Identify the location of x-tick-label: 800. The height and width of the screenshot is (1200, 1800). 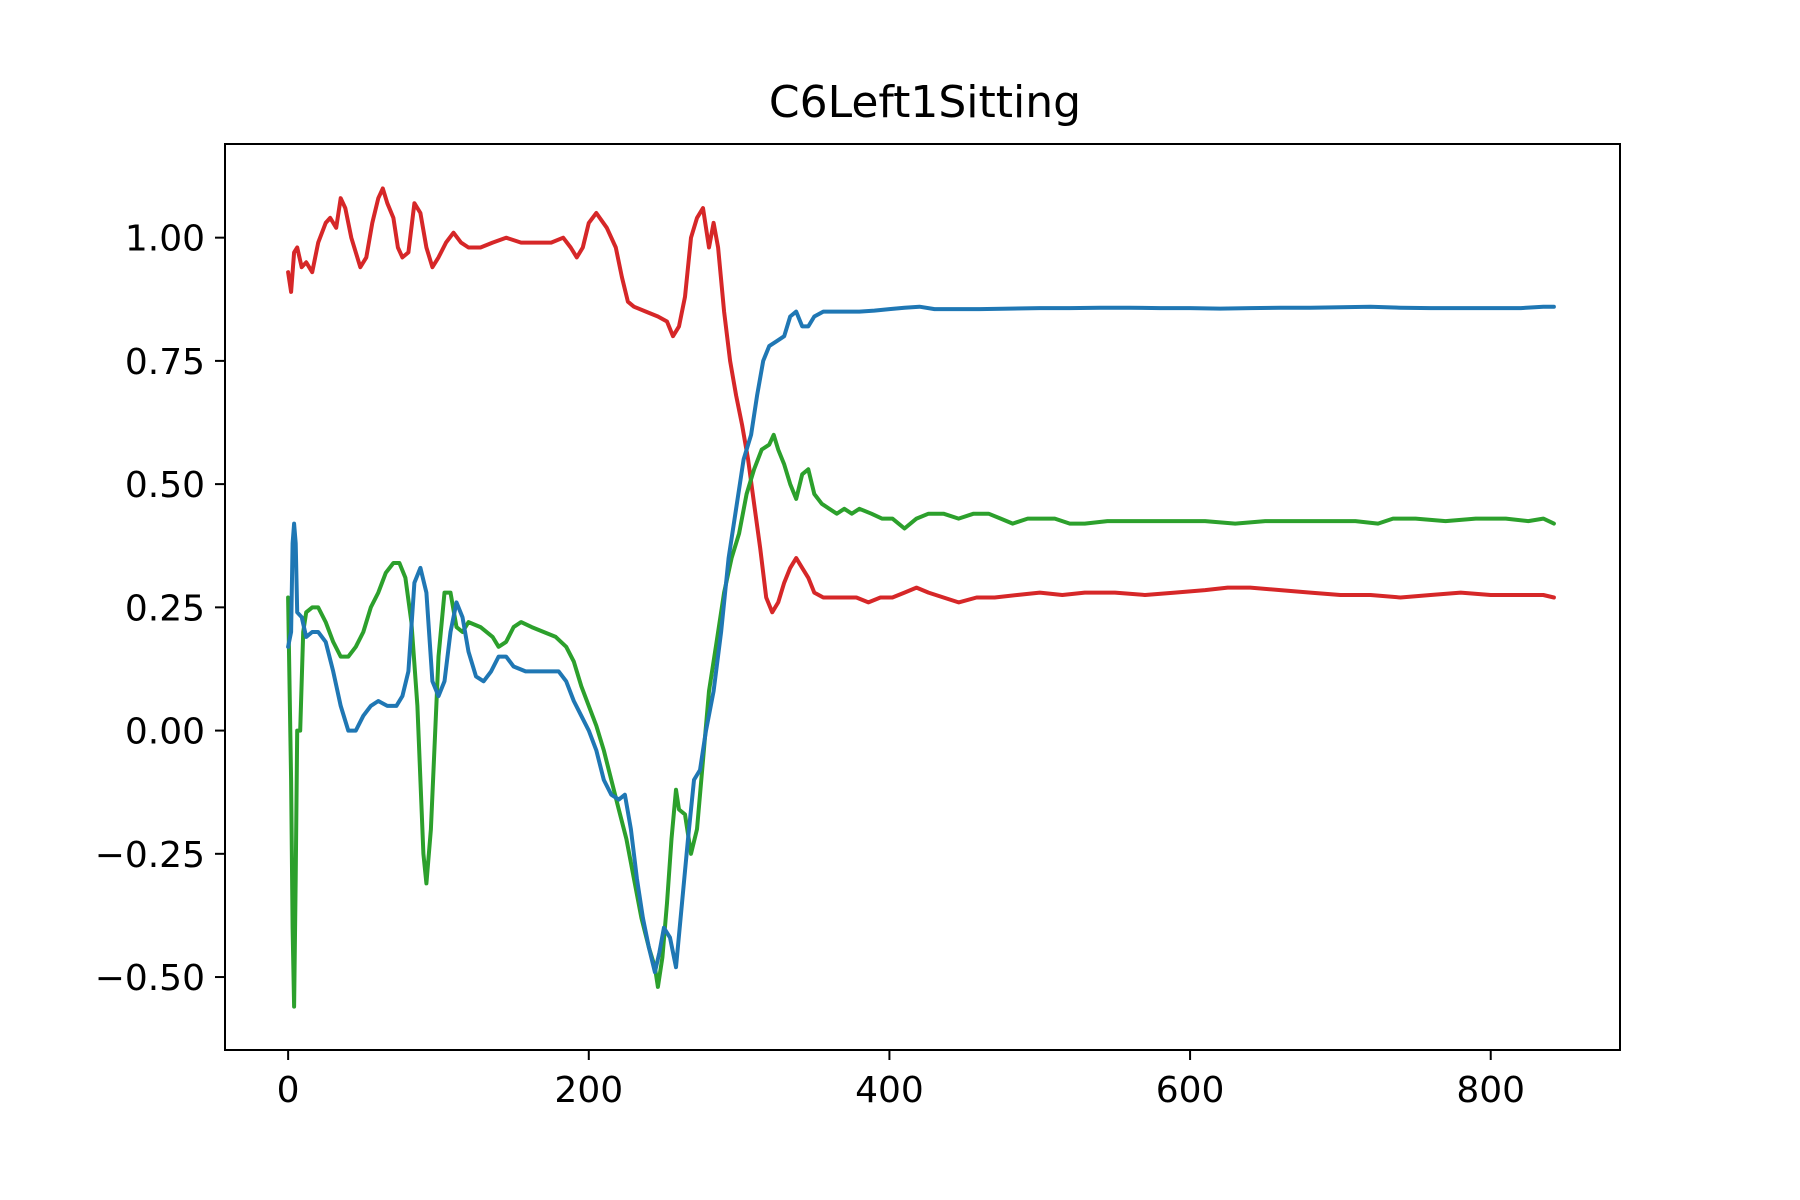
(1490, 1090).